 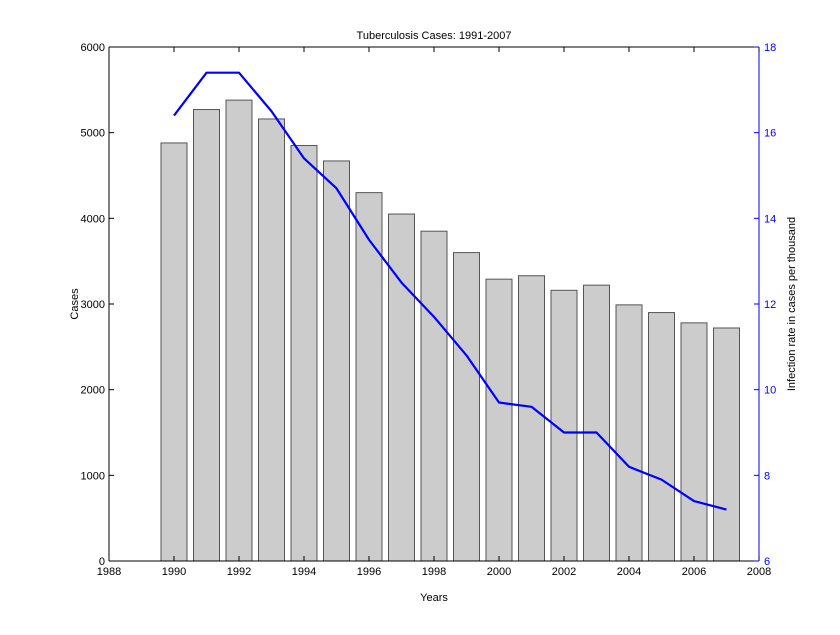 I want to click on bar-2006, so click(x=694, y=442).